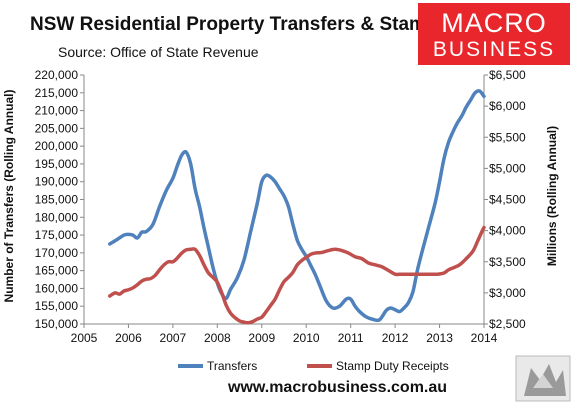 The image size is (575, 405). Describe the element at coordinates (57, 324) in the screenshot. I see `y-tick-left-label: 150,000` at that location.